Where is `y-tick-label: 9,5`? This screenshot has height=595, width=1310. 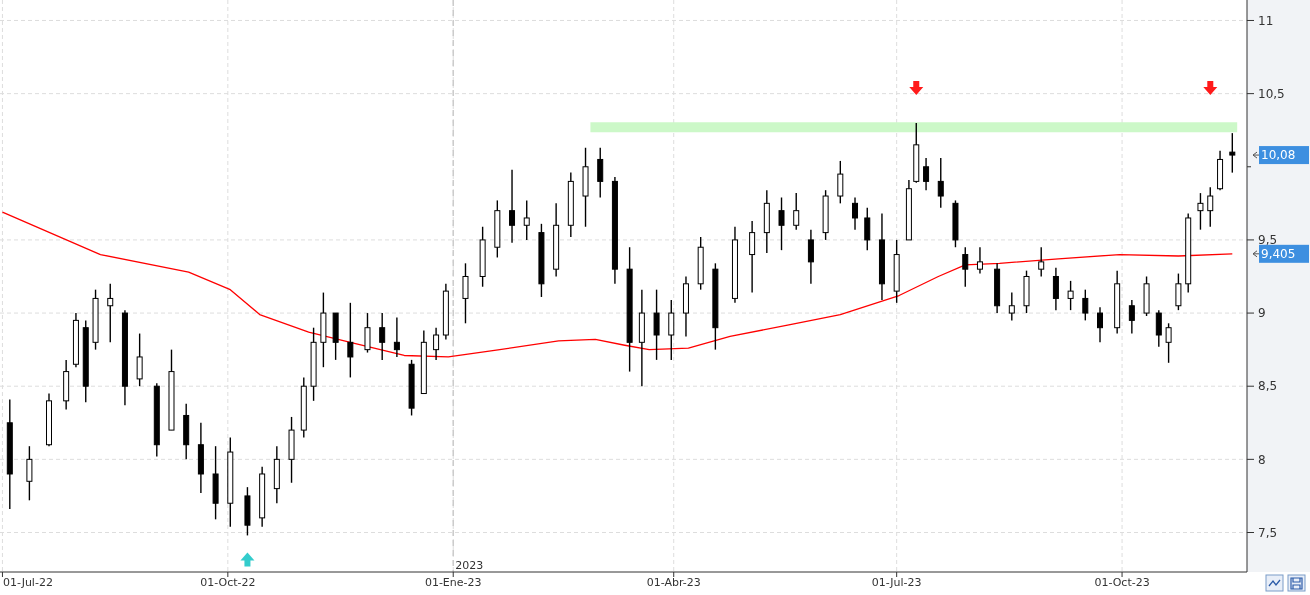 y-tick-label: 9,5 is located at coordinates (1268, 240).